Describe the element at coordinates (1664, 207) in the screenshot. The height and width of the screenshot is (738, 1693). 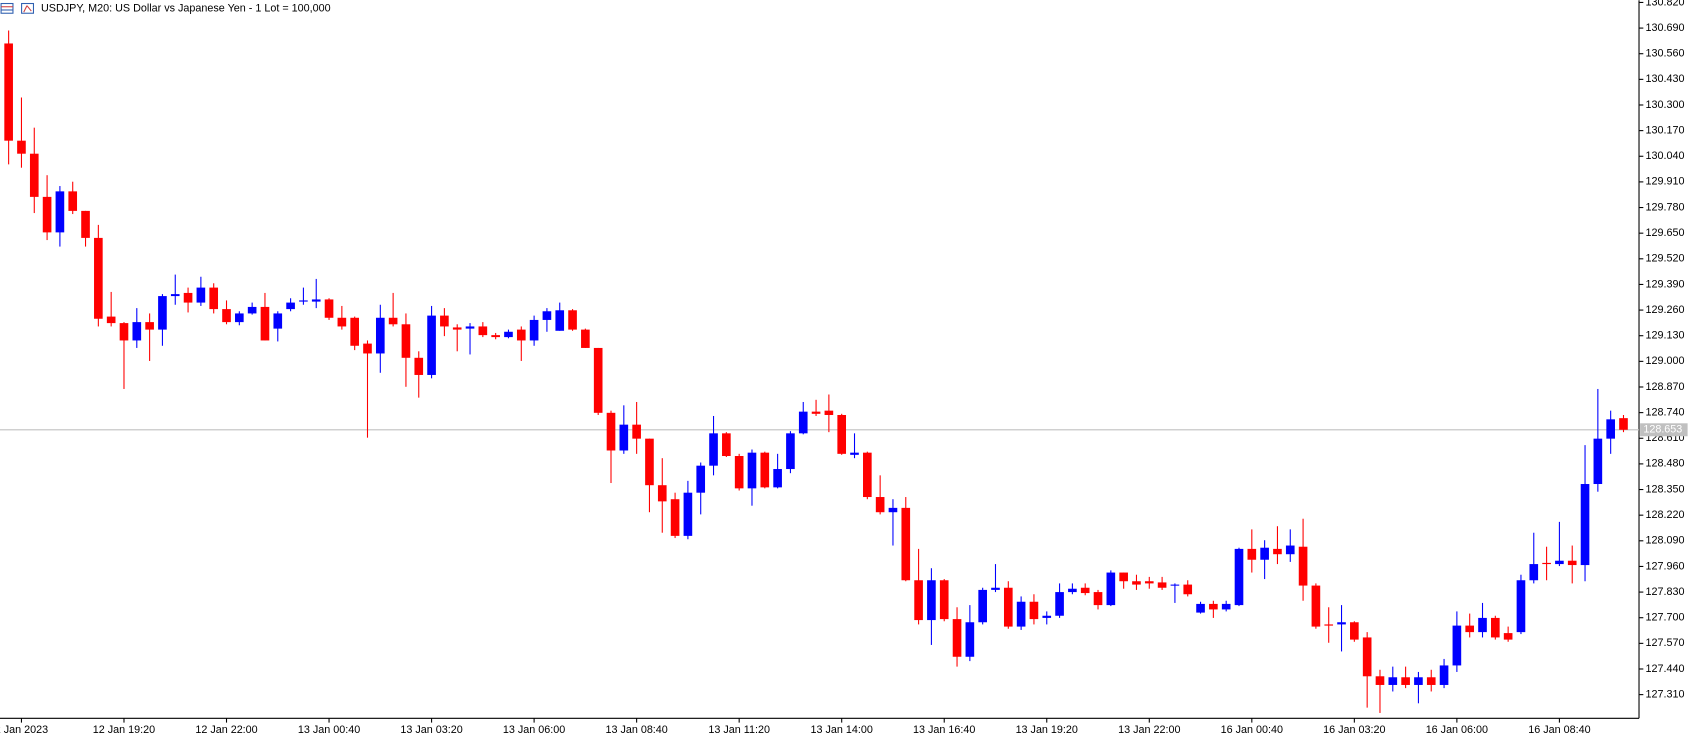
I see `y-tick-label: 129.780` at that location.